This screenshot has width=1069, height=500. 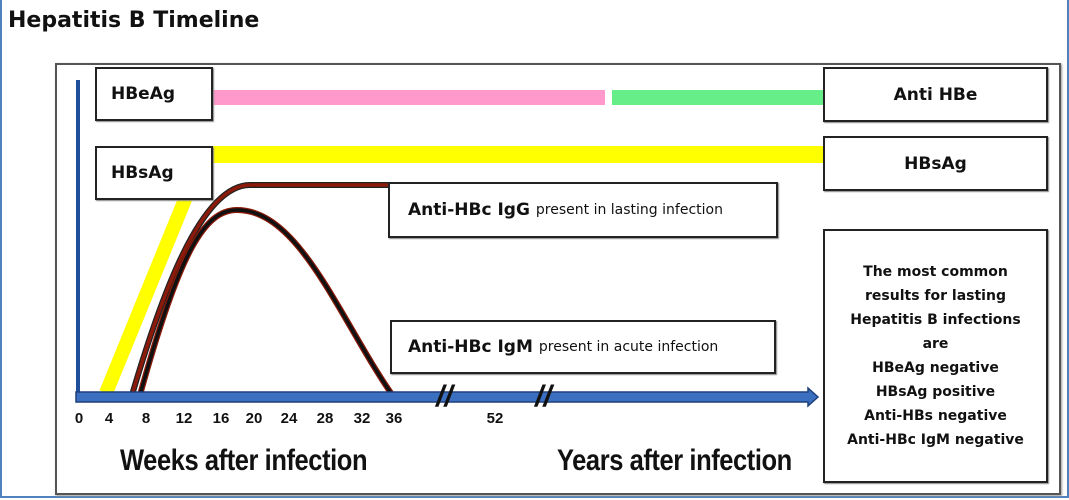 What do you see at coordinates (935, 344) in the screenshot?
I see `result-line: are` at bounding box center [935, 344].